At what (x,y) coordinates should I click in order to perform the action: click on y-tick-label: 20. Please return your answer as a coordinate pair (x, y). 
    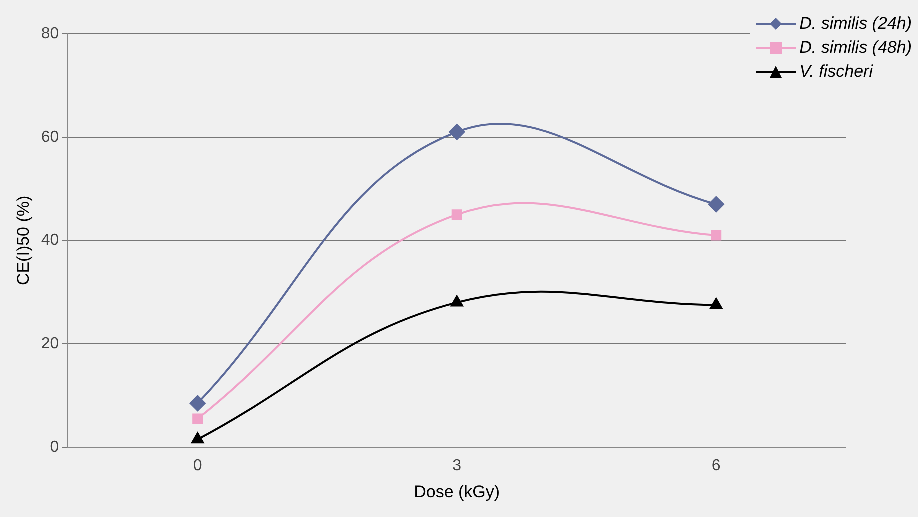
    Looking at the image, I should click on (50, 343).